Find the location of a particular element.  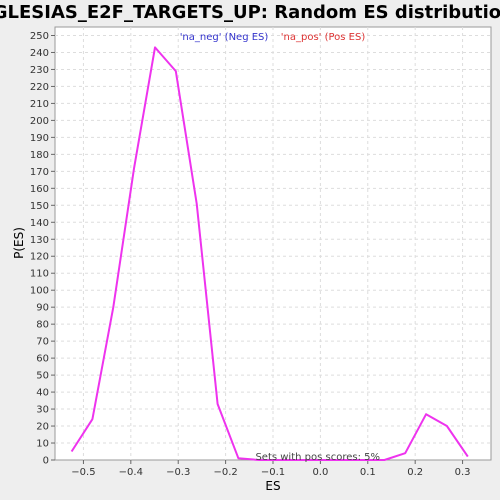

y-tick-label: 20 is located at coordinates (42, 427).